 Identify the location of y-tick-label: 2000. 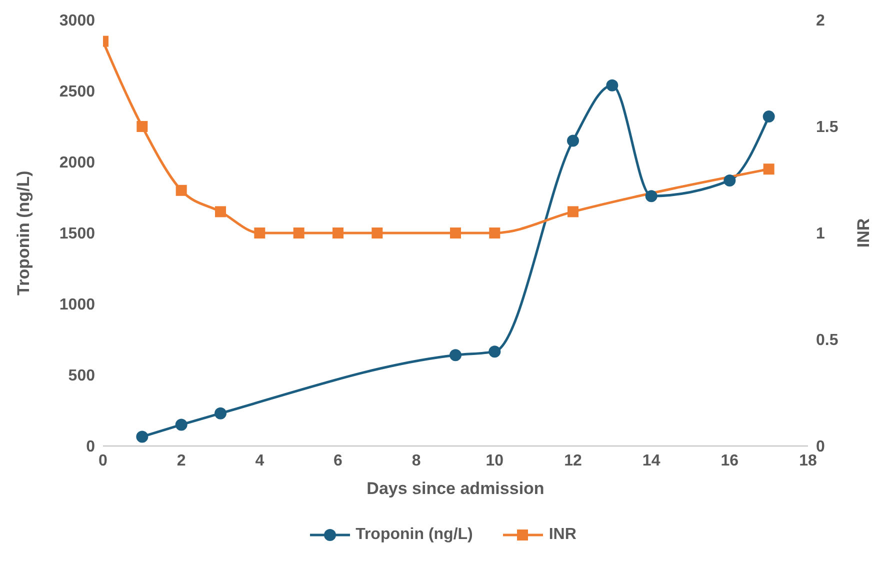
(77, 163).